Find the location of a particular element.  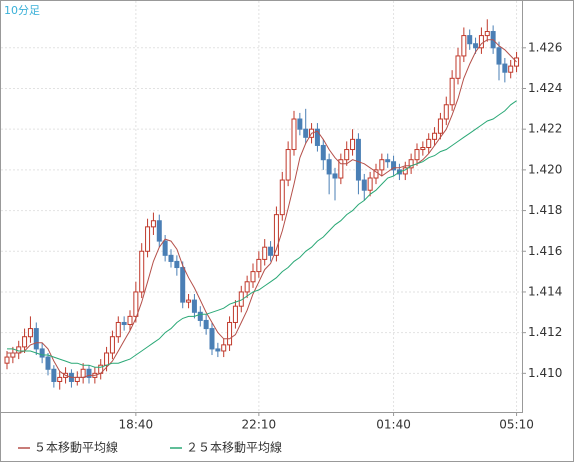

chart-title: 10分足 is located at coordinates (22, 10).